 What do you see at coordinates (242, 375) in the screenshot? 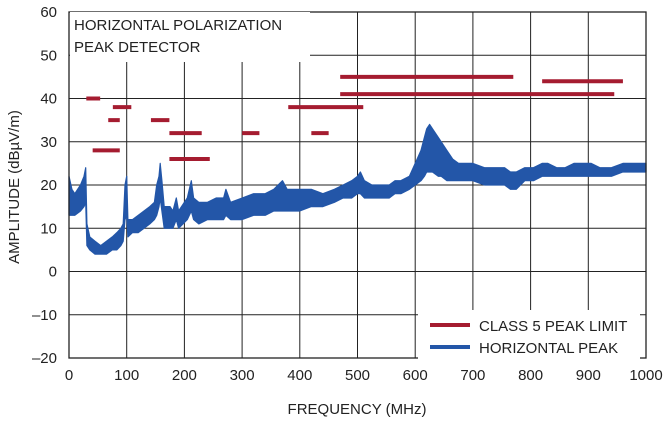
I see `x-tick-label: 300` at bounding box center [242, 375].